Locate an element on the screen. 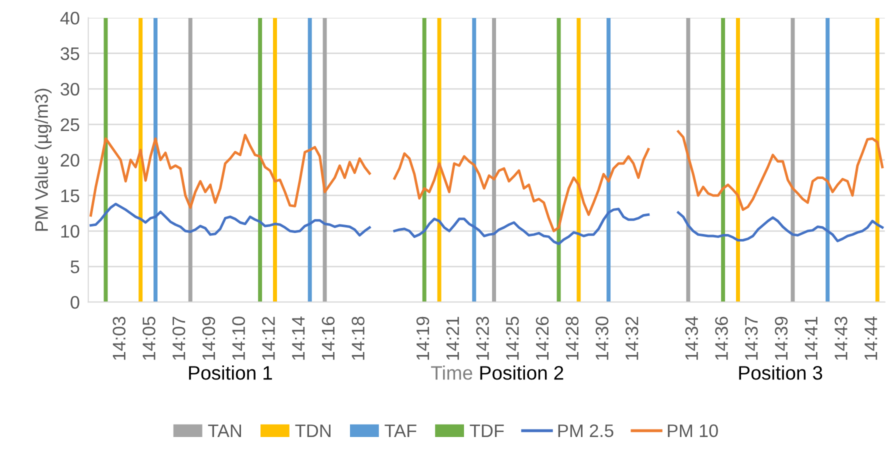 Image resolution: width=892 pixels, height=457 pixels. x-tick-label: 14:03 is located at coordinates (119, 338).